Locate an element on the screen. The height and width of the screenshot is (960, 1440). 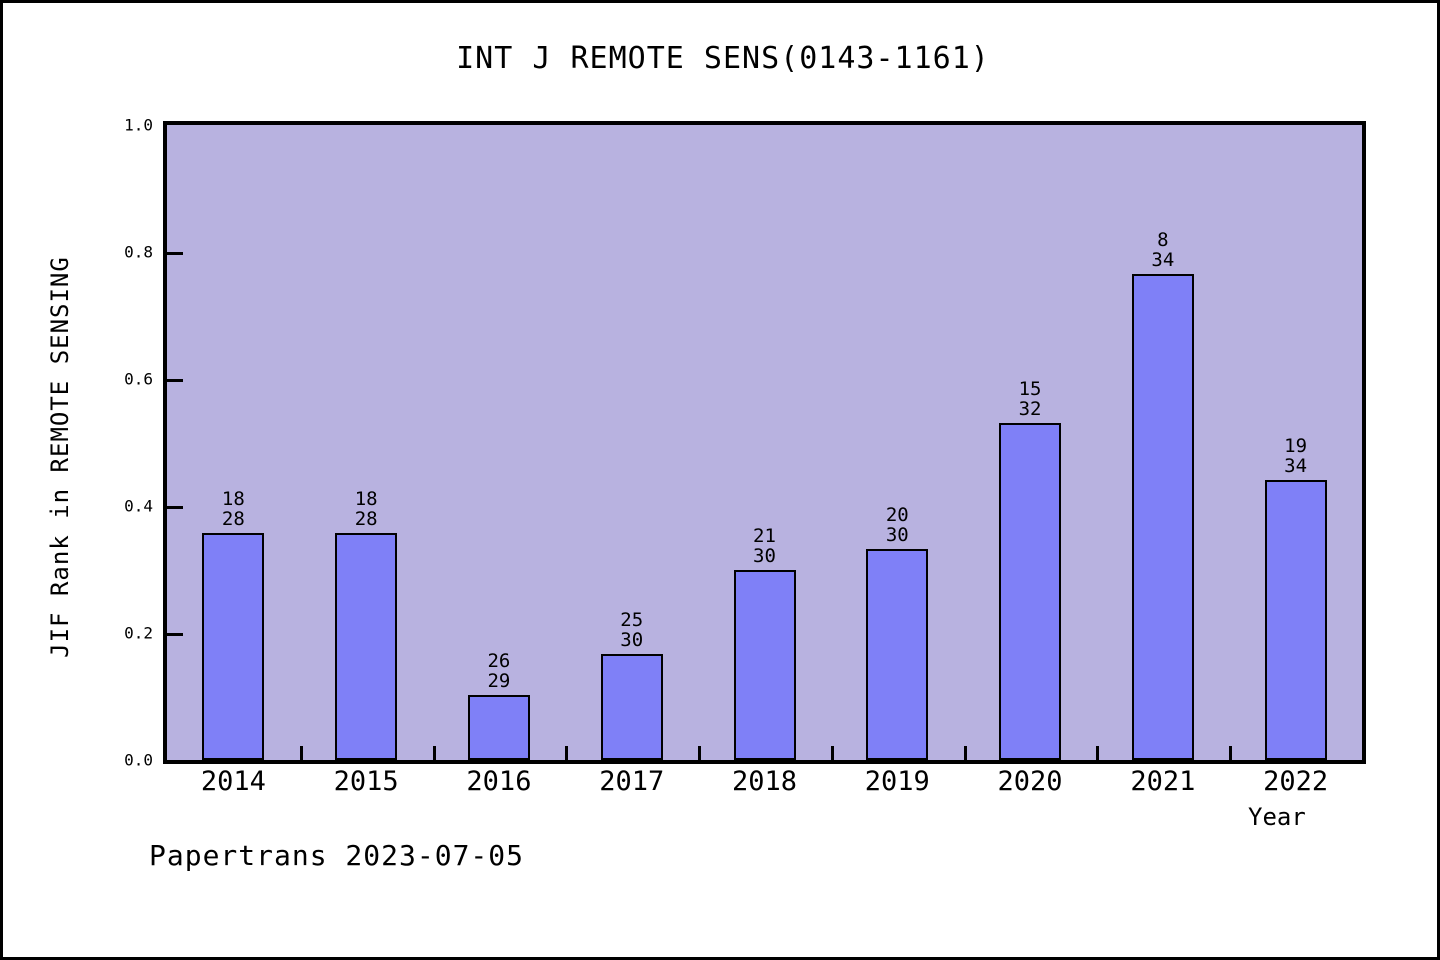
x-axis-tick-label-2016: 2016 is located at coordinates (499, 781).